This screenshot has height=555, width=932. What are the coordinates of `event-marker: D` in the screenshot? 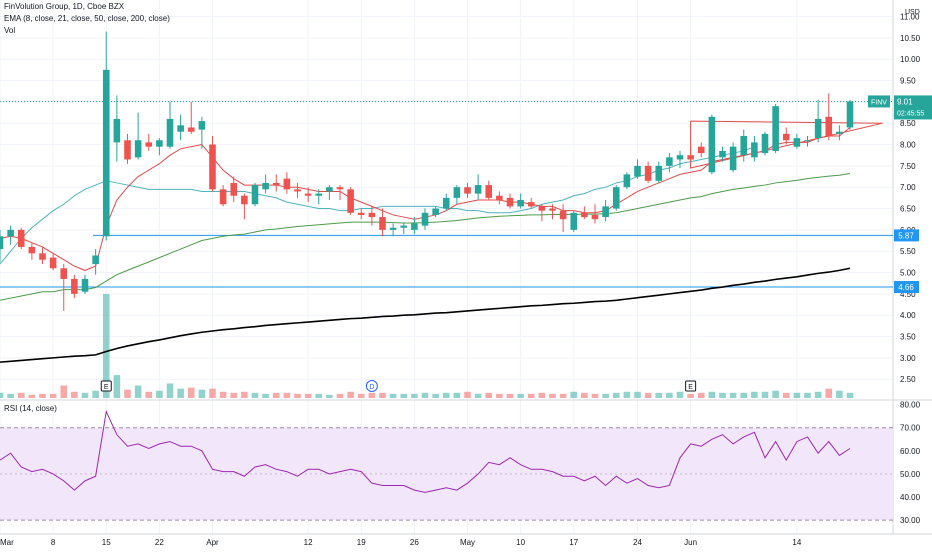 It's located at (371, 386).